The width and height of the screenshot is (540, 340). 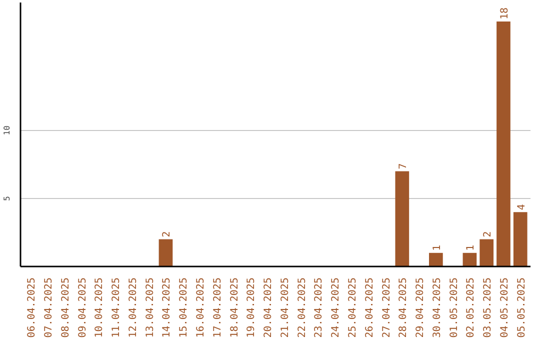 I want to click on data-label: 7, so click(x=404, y=166).